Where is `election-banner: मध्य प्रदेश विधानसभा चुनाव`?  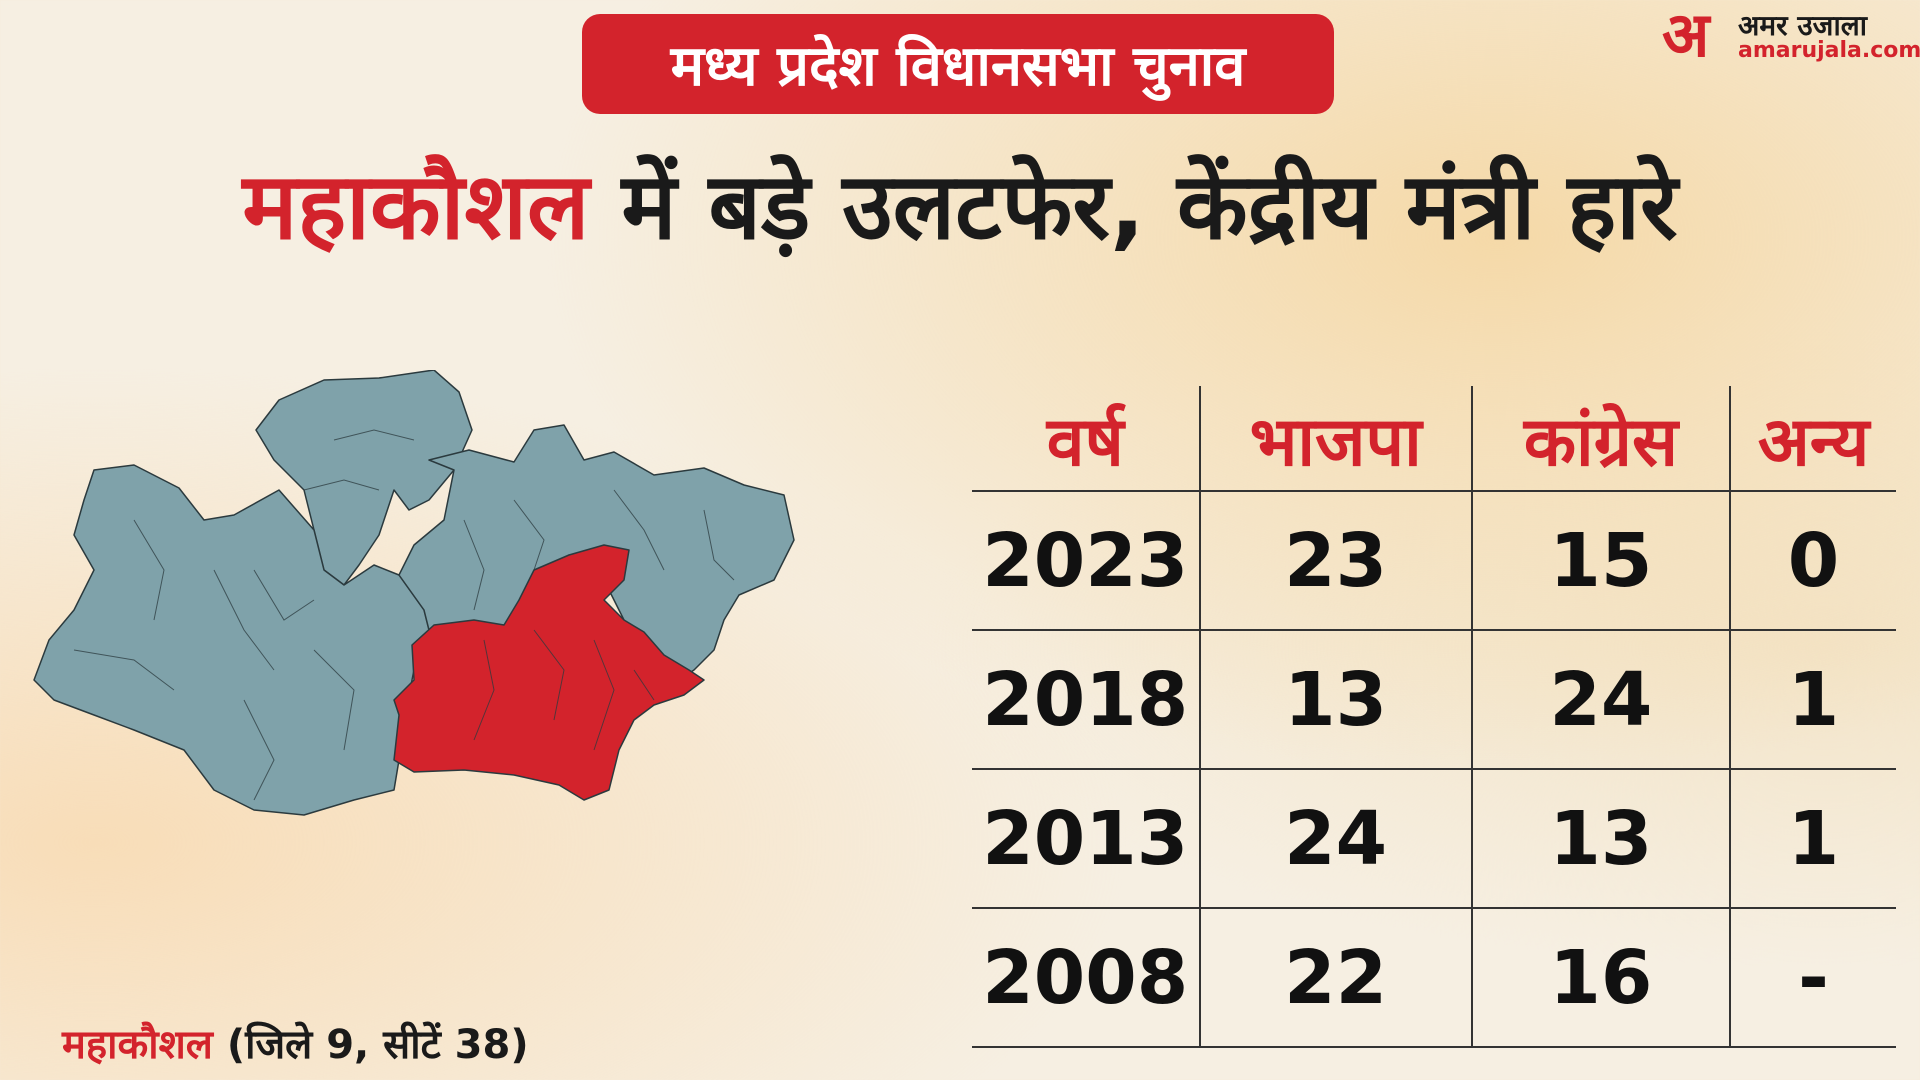 election-banner: मध्य प्रदेश विधानसभा चुनाव is located at coordinates (958, 64).